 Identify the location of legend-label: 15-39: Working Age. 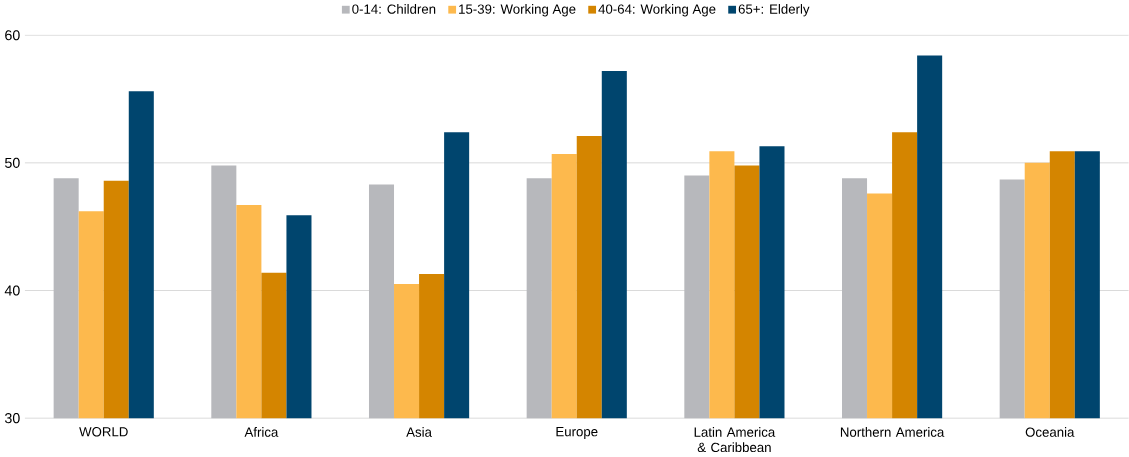
(517, 10).